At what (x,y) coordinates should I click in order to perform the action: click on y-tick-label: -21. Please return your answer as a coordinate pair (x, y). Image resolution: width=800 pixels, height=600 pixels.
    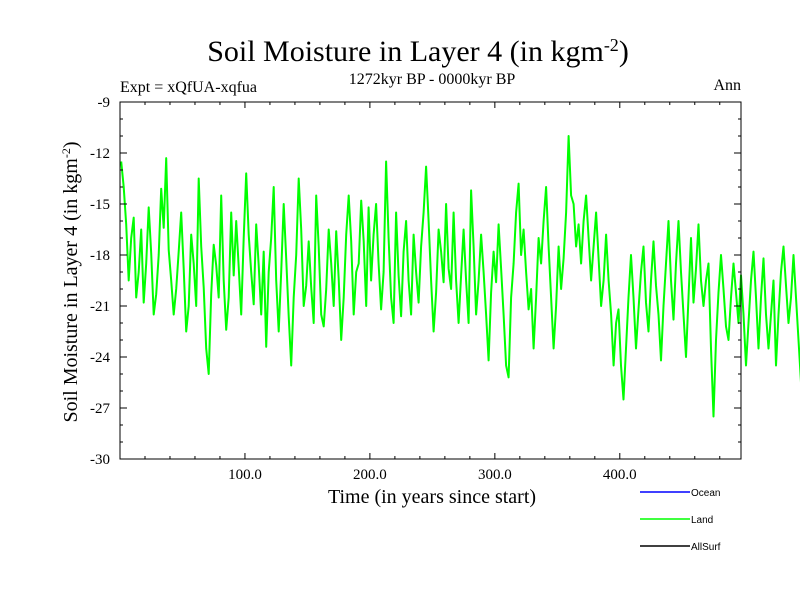
    Looking at the image, I should click on (100, 307).